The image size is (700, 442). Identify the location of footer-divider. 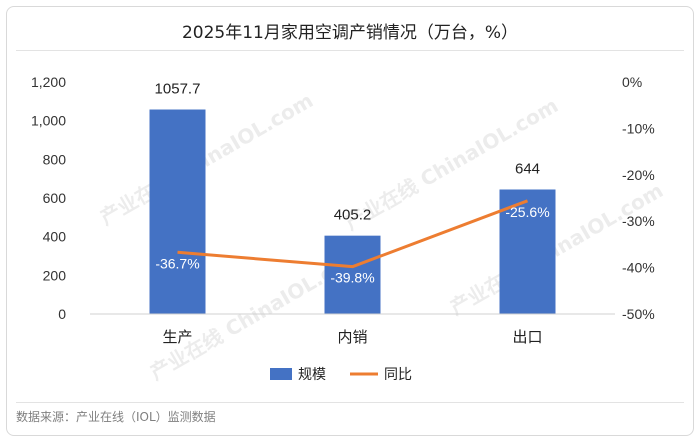
(350, 402).